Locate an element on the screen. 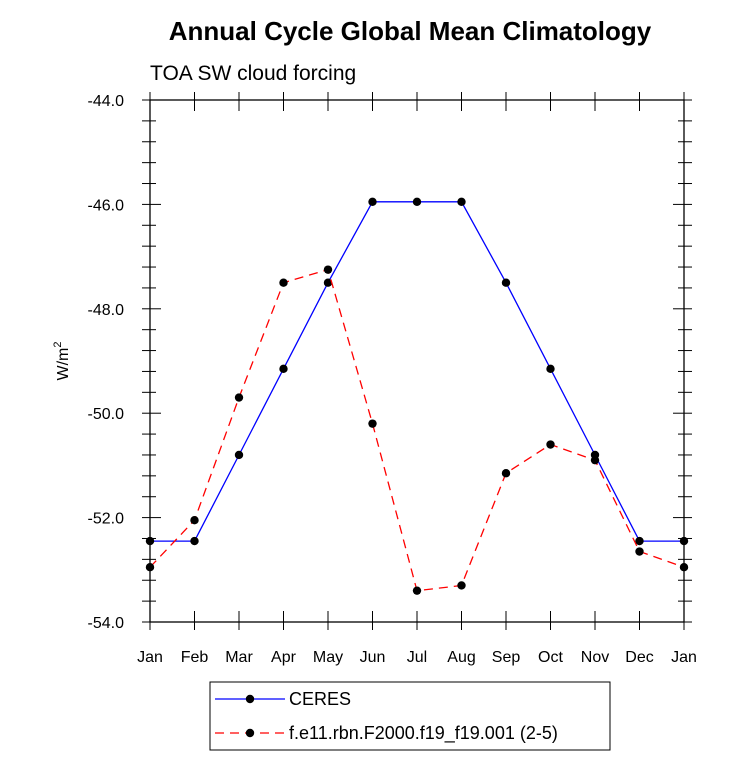 This screenshot has height=772, width=733. y-tick-label: -44.0 is located at coordinates (106, 101).